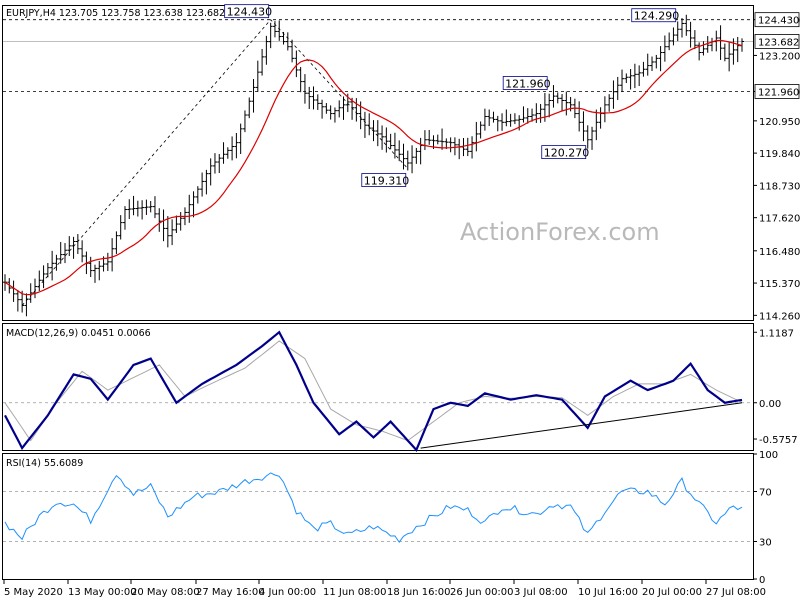 The width and height of the screenshot is (800, 600). Describe the element at coordinates (249, 12) in the screenshot. I see `annotation-label: 124.430` at that location.